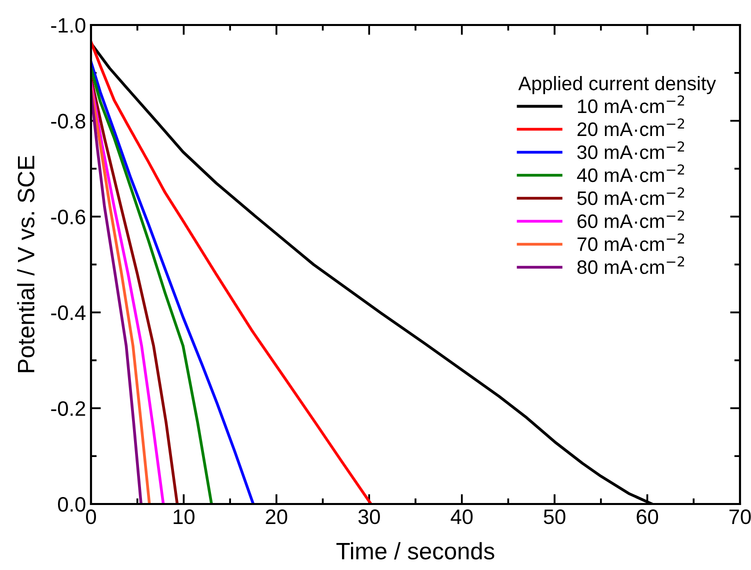 The height and width of the screenshot is (570, 751). What do you see at coordinates (68, 121) in the screenshot?
I see `y-tick-label: -0.8` at bounding box center [68, 121].